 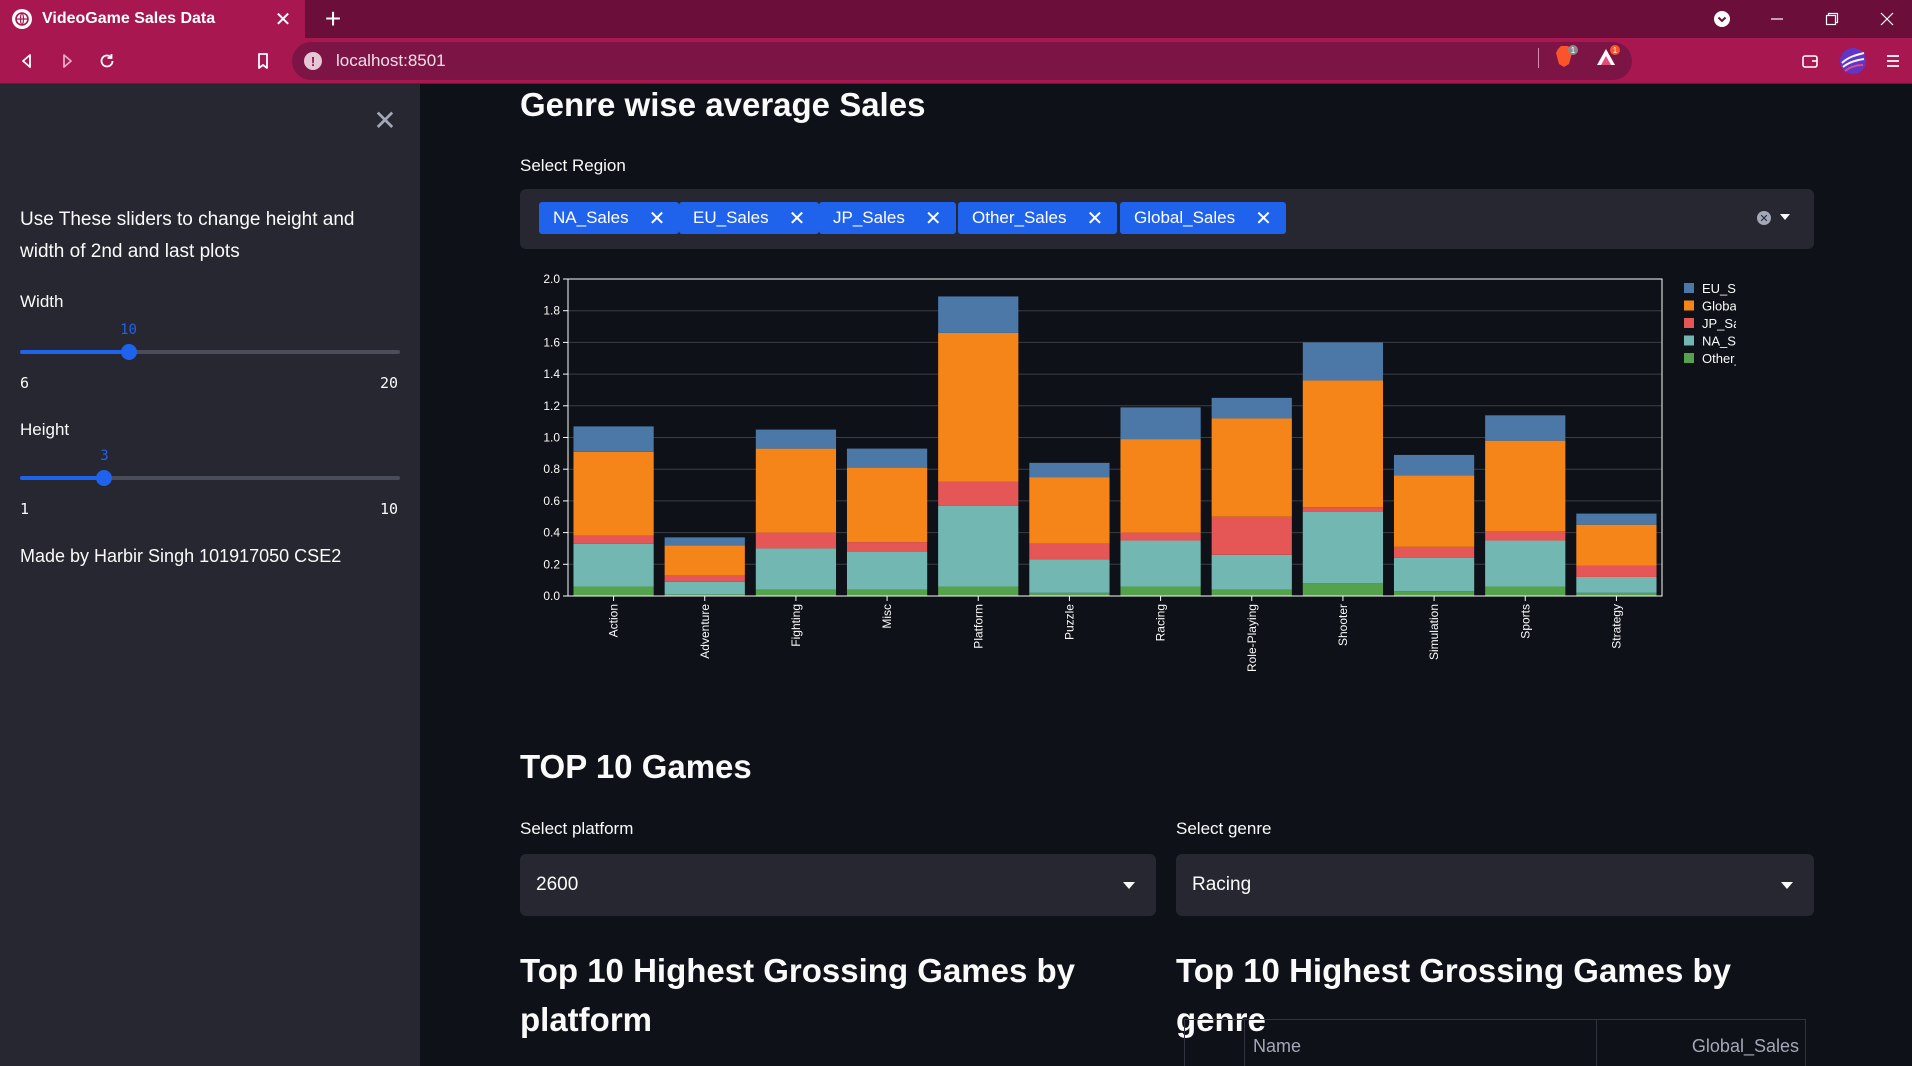 I want to click on height-slider-value: 3, so click(x=104, y=456).